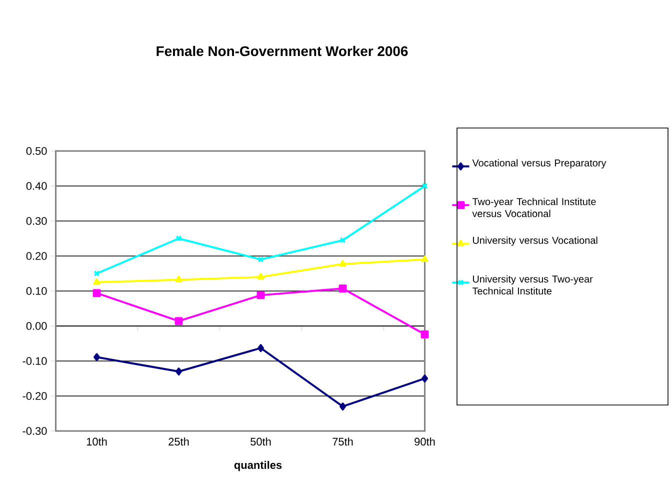 This screenshot has width=671, height=494. What do you see at coordinates (532, 285) in the screenshot?
I see `legend-label: University versus Two-year Technical Institute` at bounding box center [532, 285].